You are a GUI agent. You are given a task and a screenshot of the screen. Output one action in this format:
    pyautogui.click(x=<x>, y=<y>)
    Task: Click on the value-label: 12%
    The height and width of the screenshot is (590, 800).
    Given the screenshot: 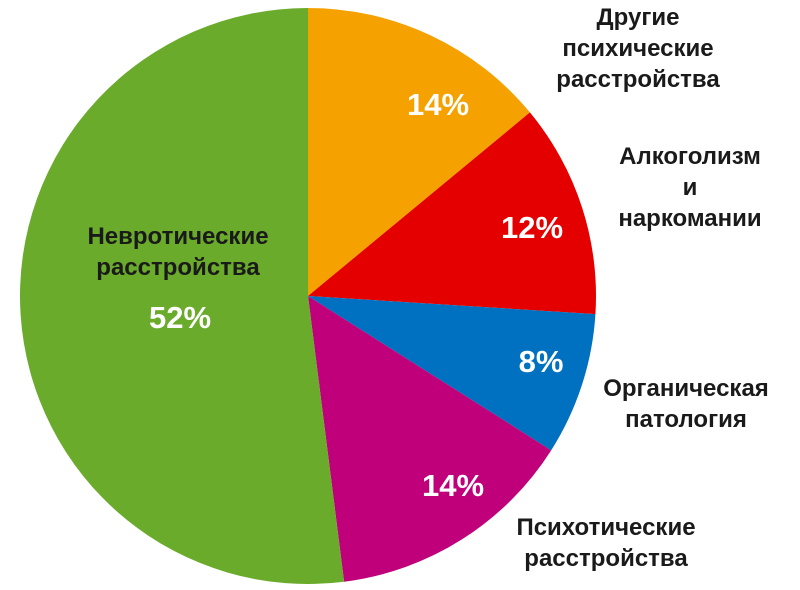 What is the action you would take?
    pyautogui.click(x=532, y=227)
    